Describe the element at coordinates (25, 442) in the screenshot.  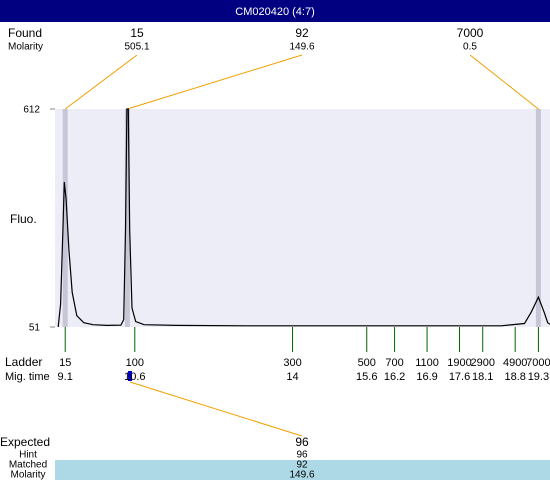
I see `expected-label: Expected` at that location.